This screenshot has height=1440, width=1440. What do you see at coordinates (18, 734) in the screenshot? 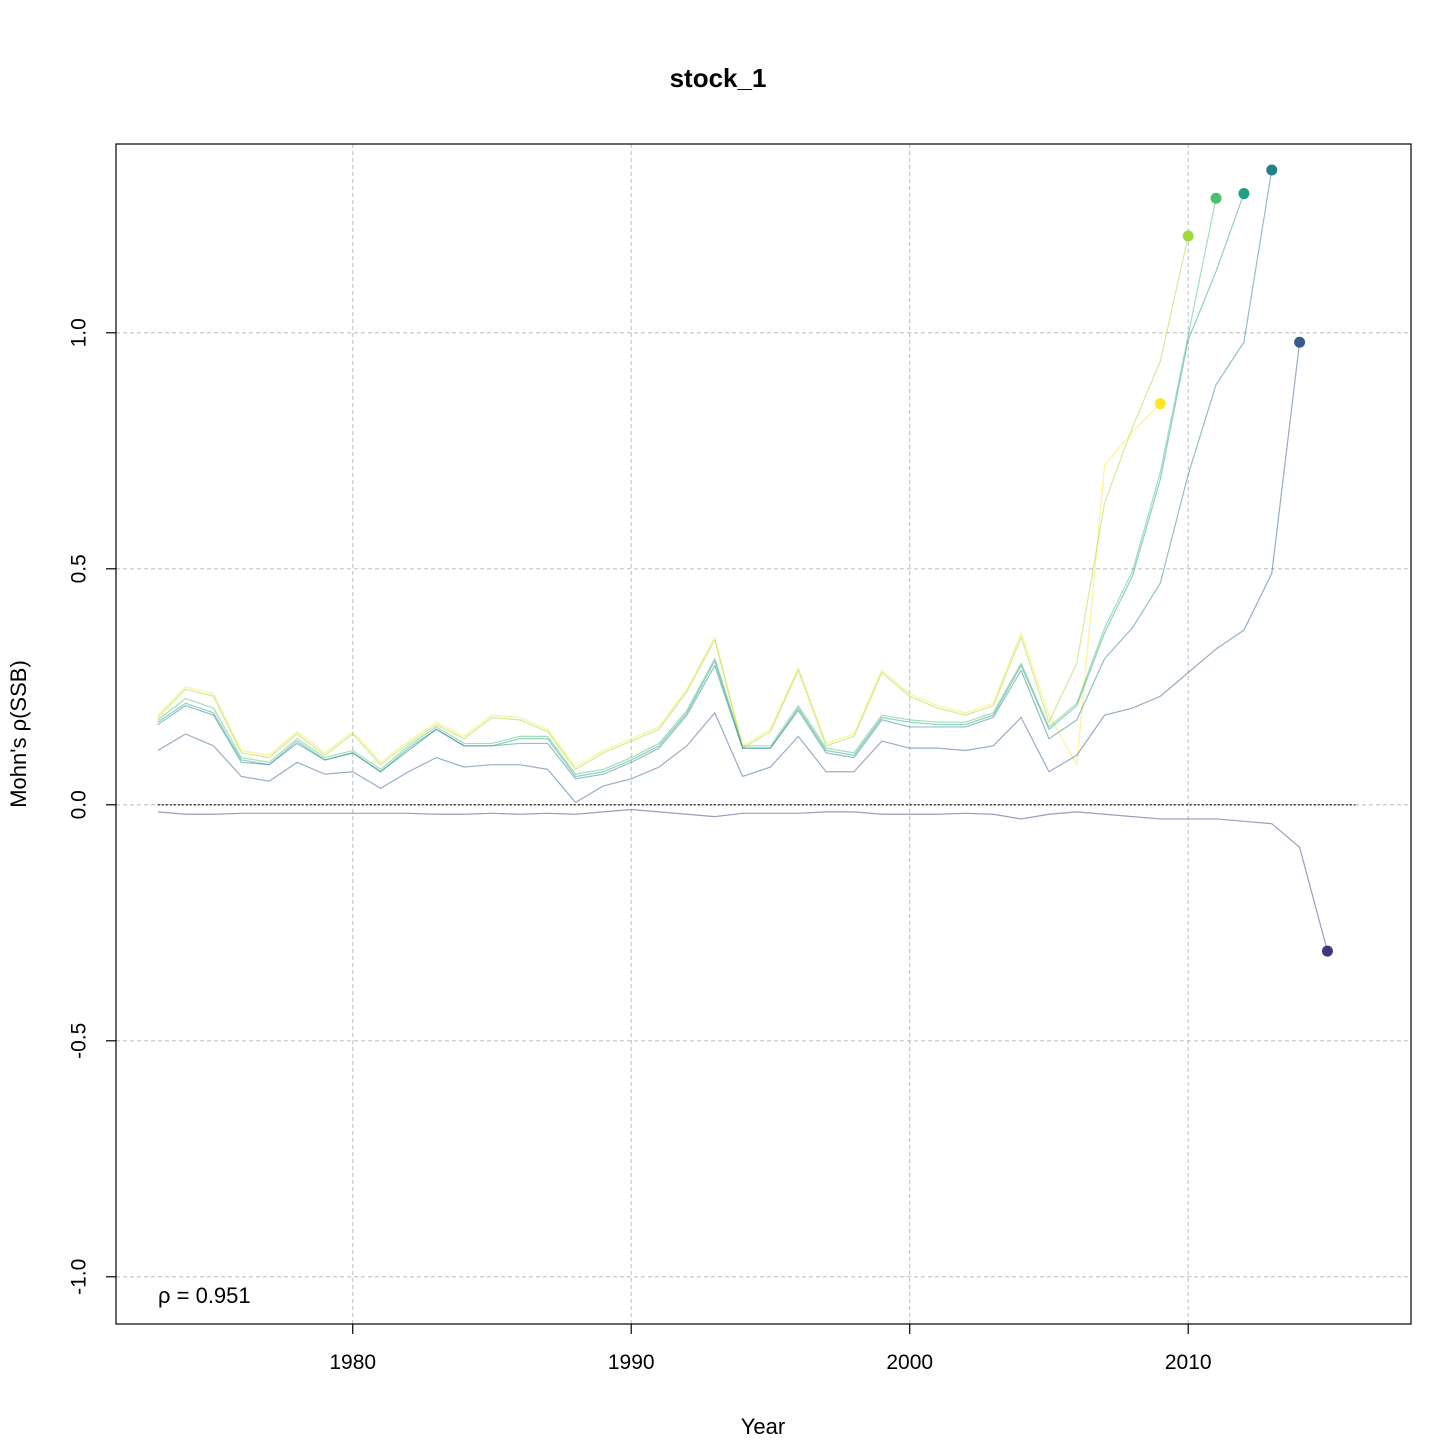
I see `y-axis-label: Mohn's ρ(SSB)` at bounding box center [18, 734].